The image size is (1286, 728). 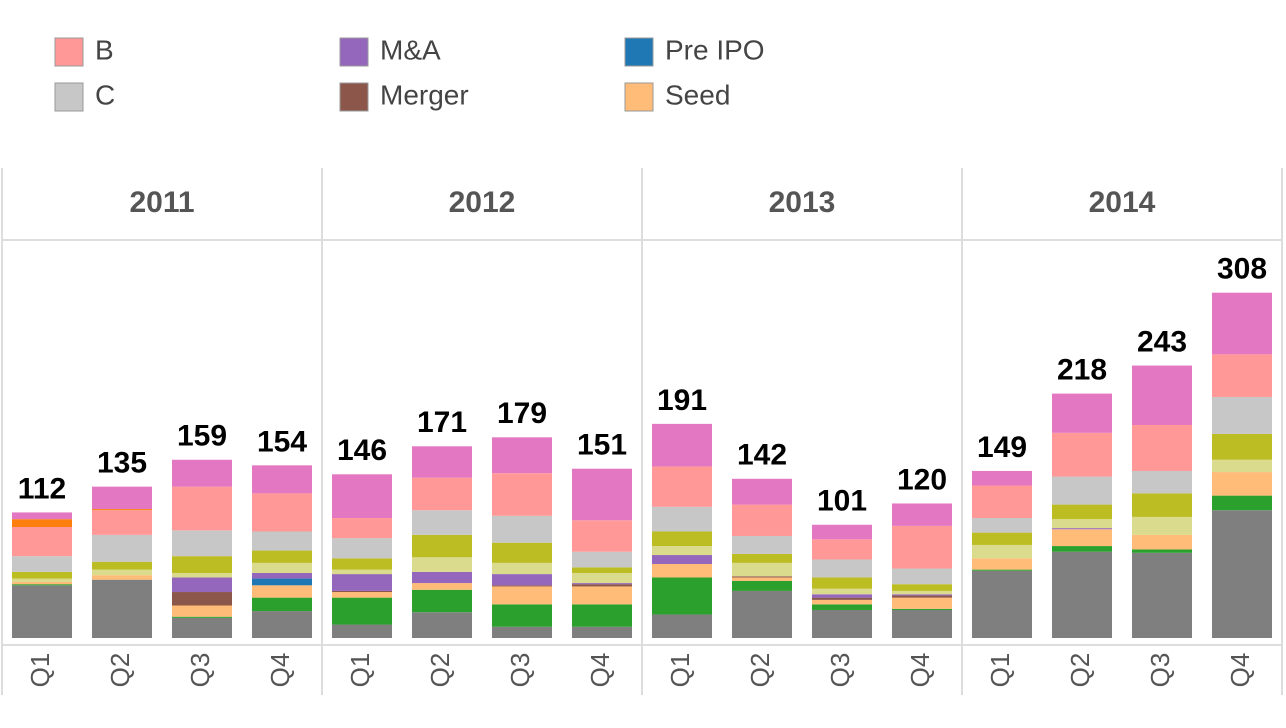 What do you see at coordinates (424, 94) in the screenshot?
I see `legend-label: Merger` at bounding box center [424, 94].